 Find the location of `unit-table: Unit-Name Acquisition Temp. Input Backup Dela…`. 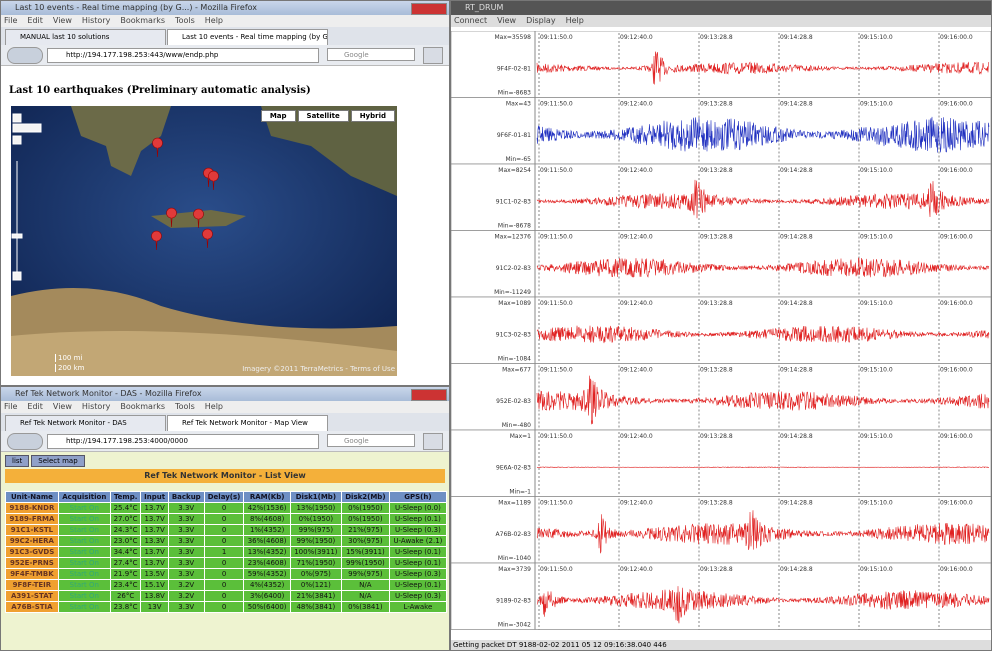

unit-table: Unit-Name Acquisition Temp. Input Backup Dela… is located at coordinates (226, 552).